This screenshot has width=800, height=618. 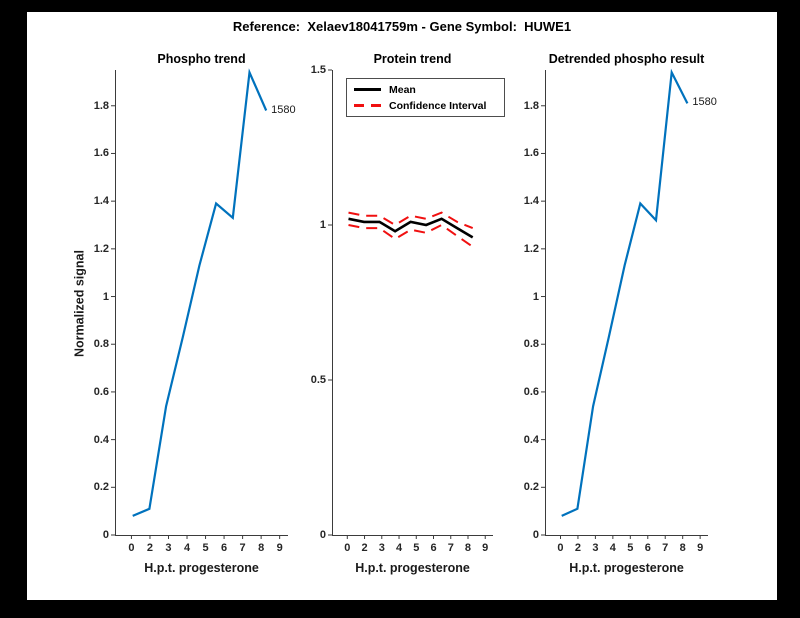 What do you see at coordinates (411, 220) in the screenshot?
I see `series-confidence-upper` at bounding box center [411, 220].